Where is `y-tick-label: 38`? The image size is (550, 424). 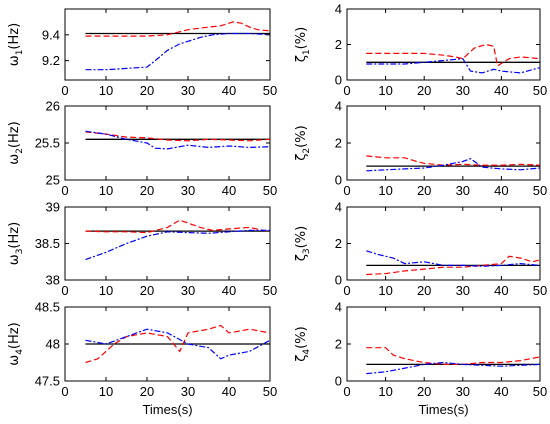
y-tick-label: 38 is located at coordinates (53, 280).